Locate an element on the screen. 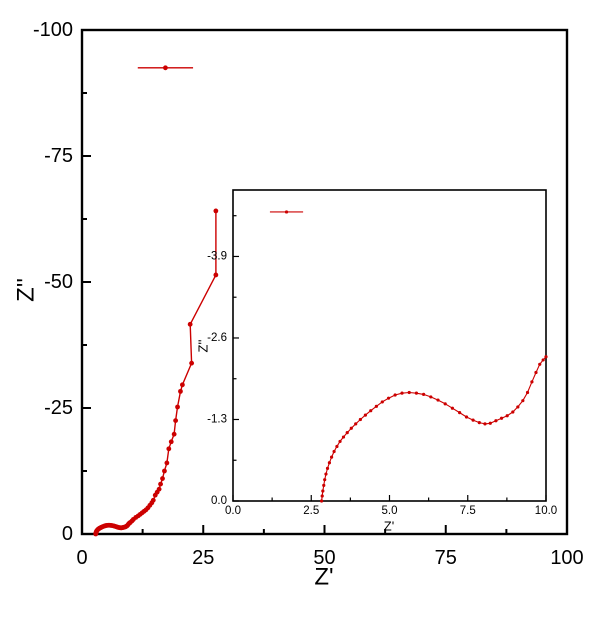 Image resolution: width=615 pixels, height=618 pixels. series-line is located at coordinates (156, 372).